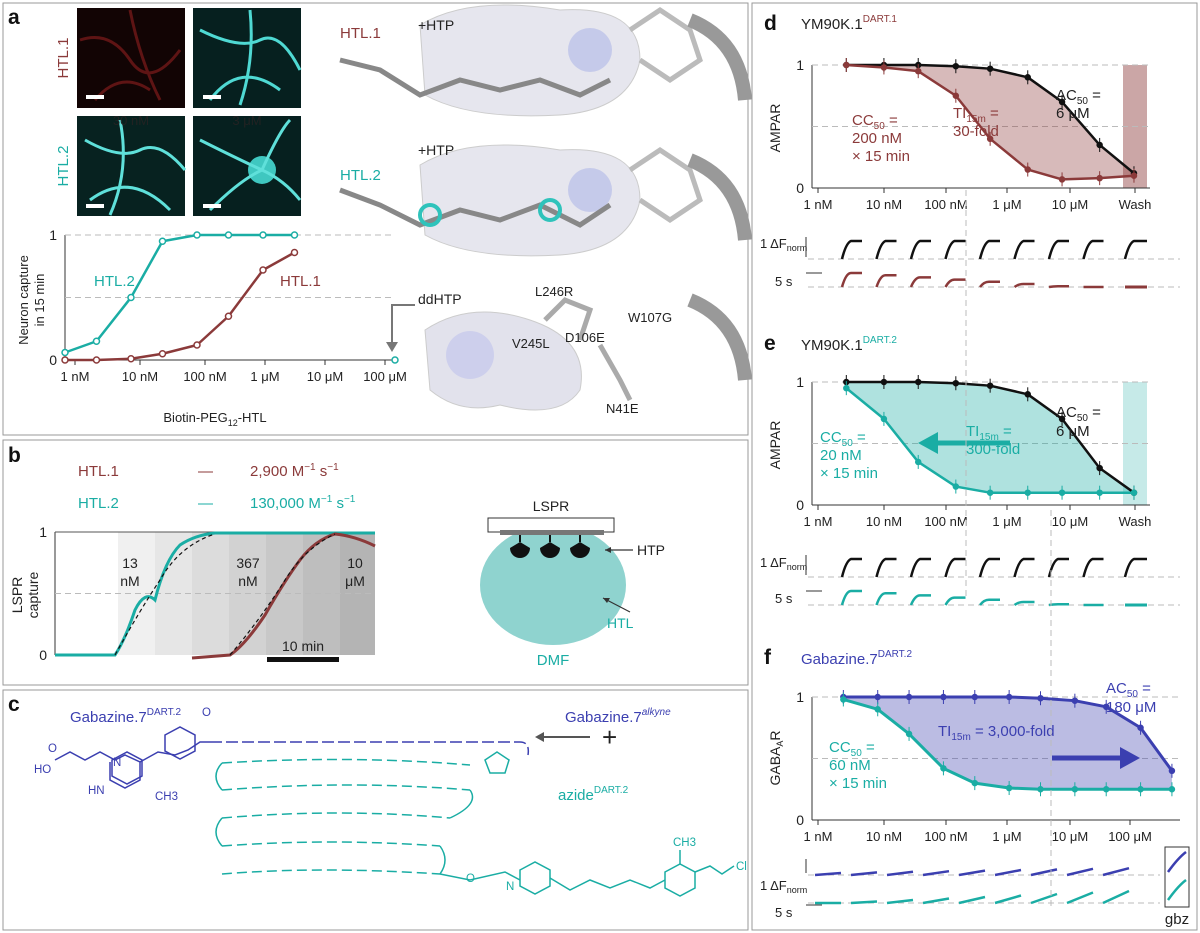 This screenshot has width=1200, height=933. I want to click on ligand-htl1, so click(475, 77).